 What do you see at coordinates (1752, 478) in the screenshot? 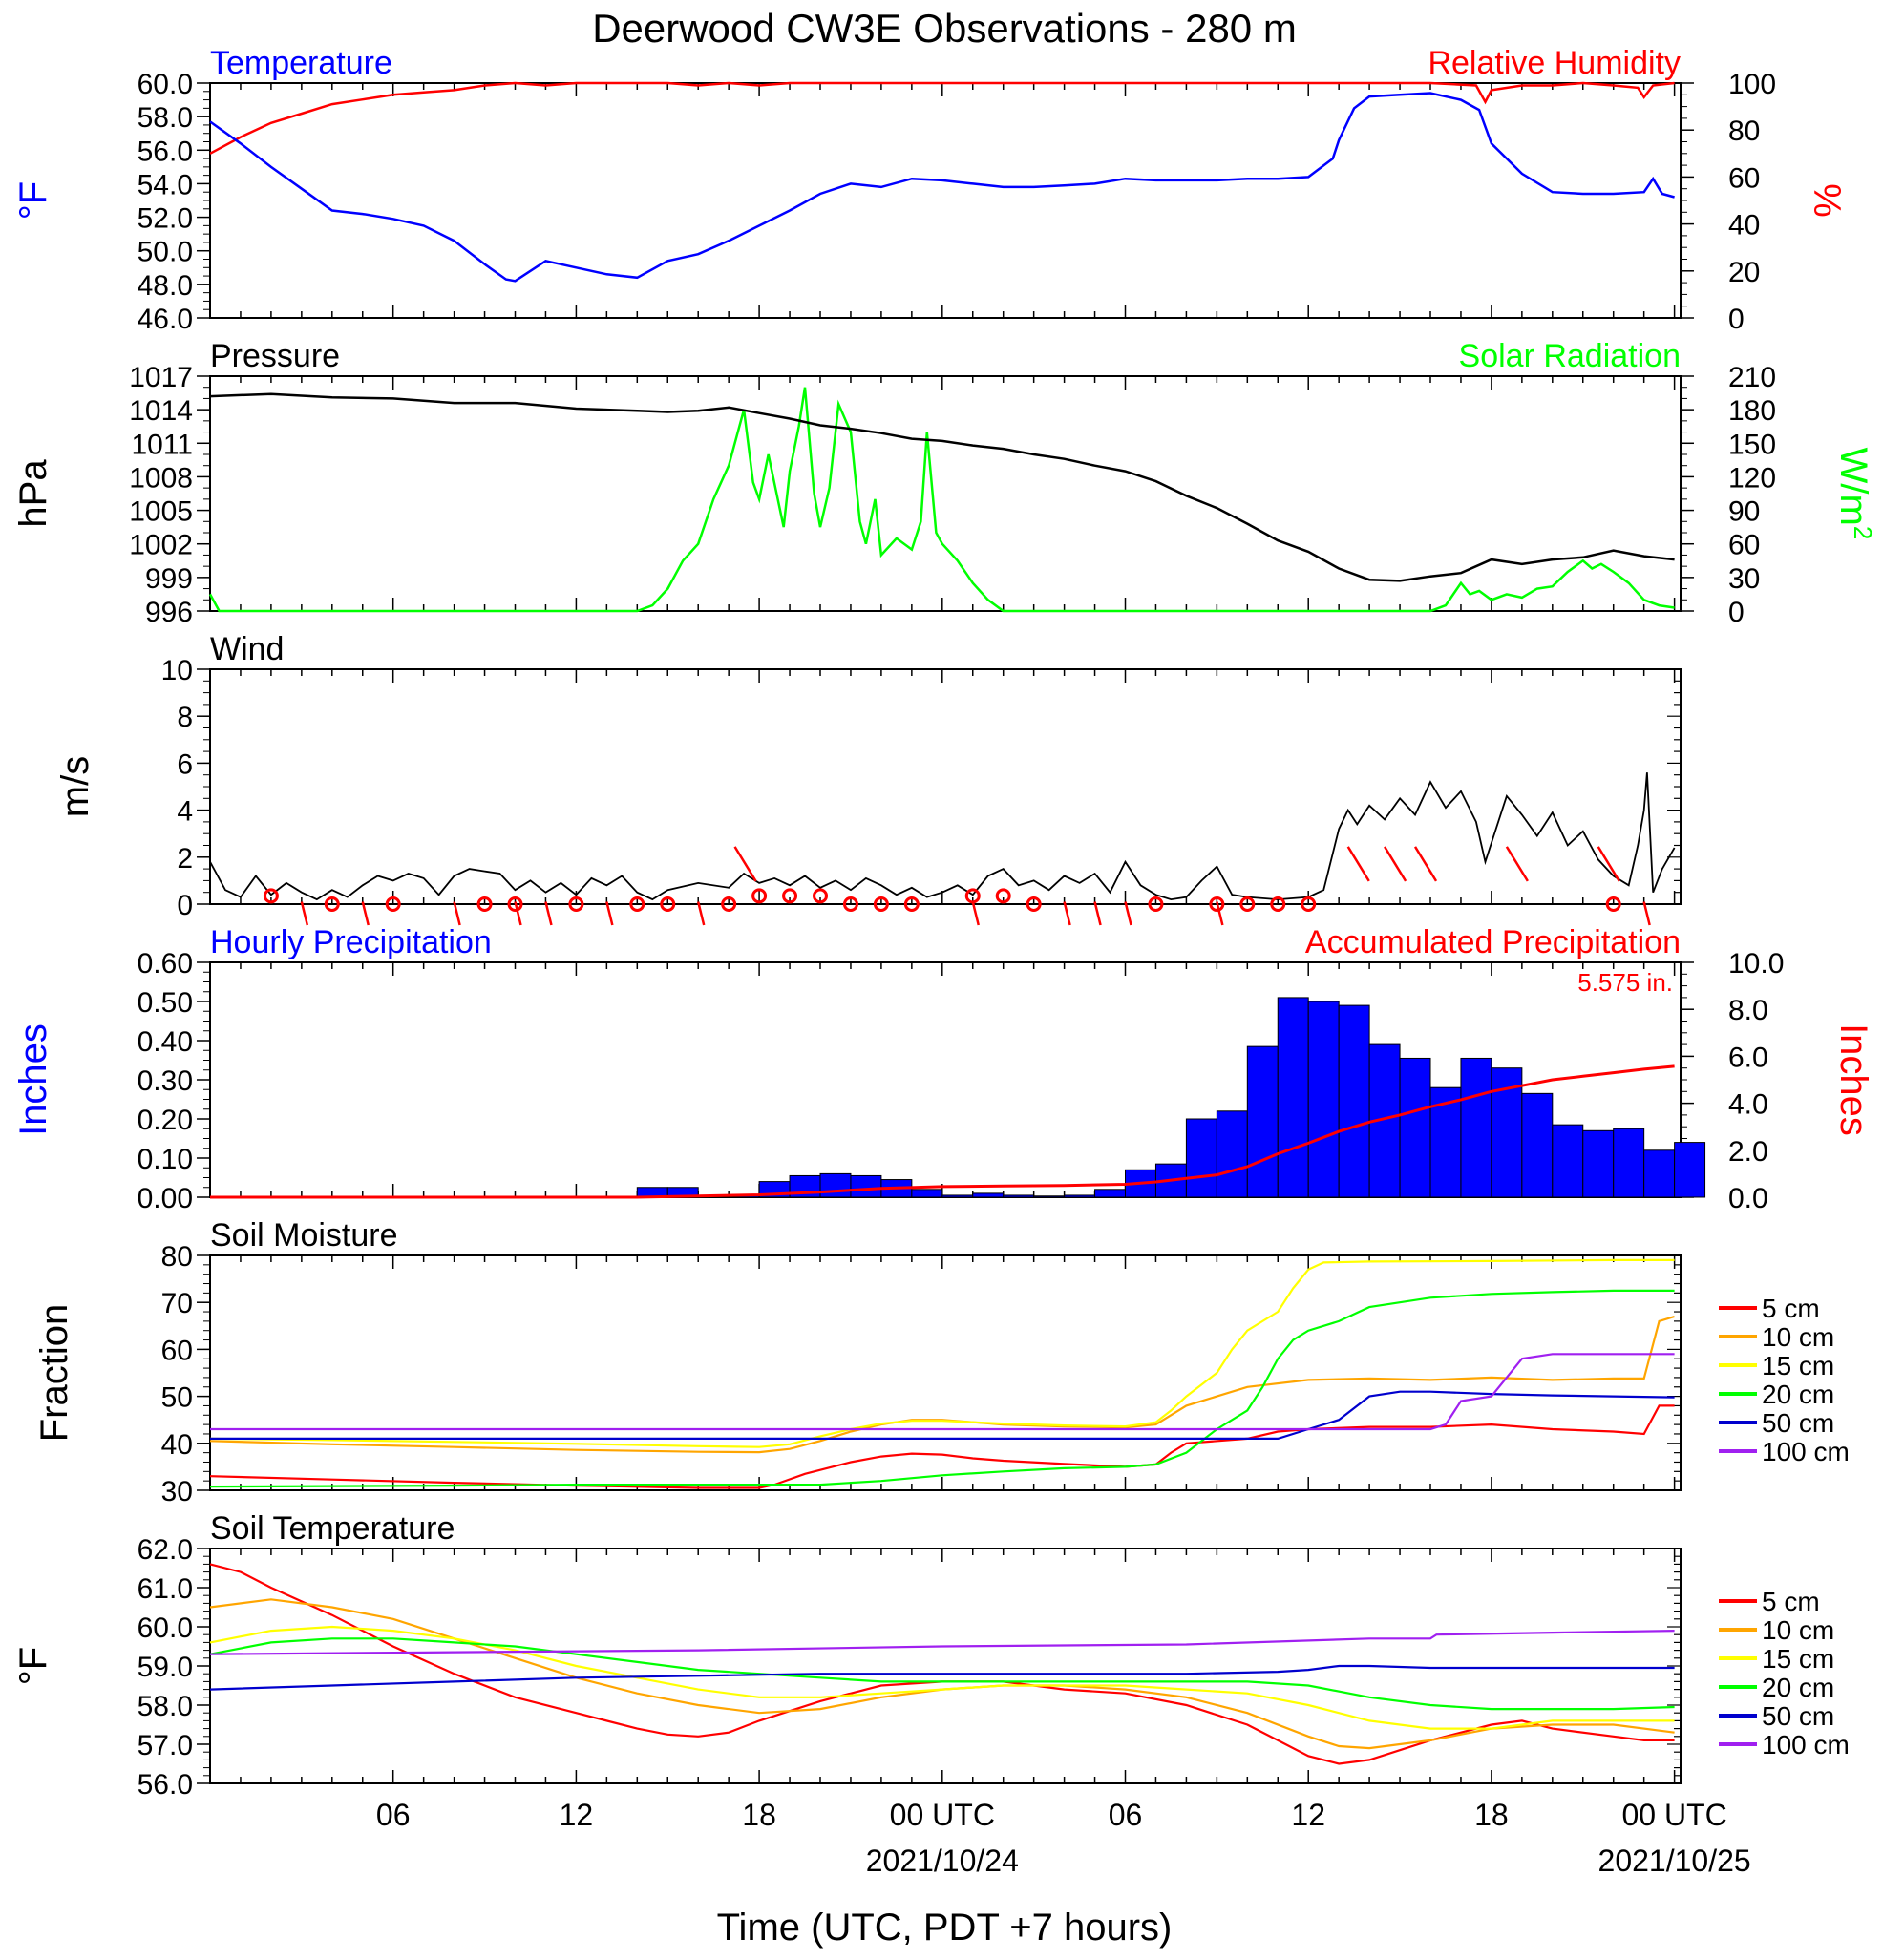
I see `pressure-solar-right-tick-label: 120` at bounding box center [1752, 478].